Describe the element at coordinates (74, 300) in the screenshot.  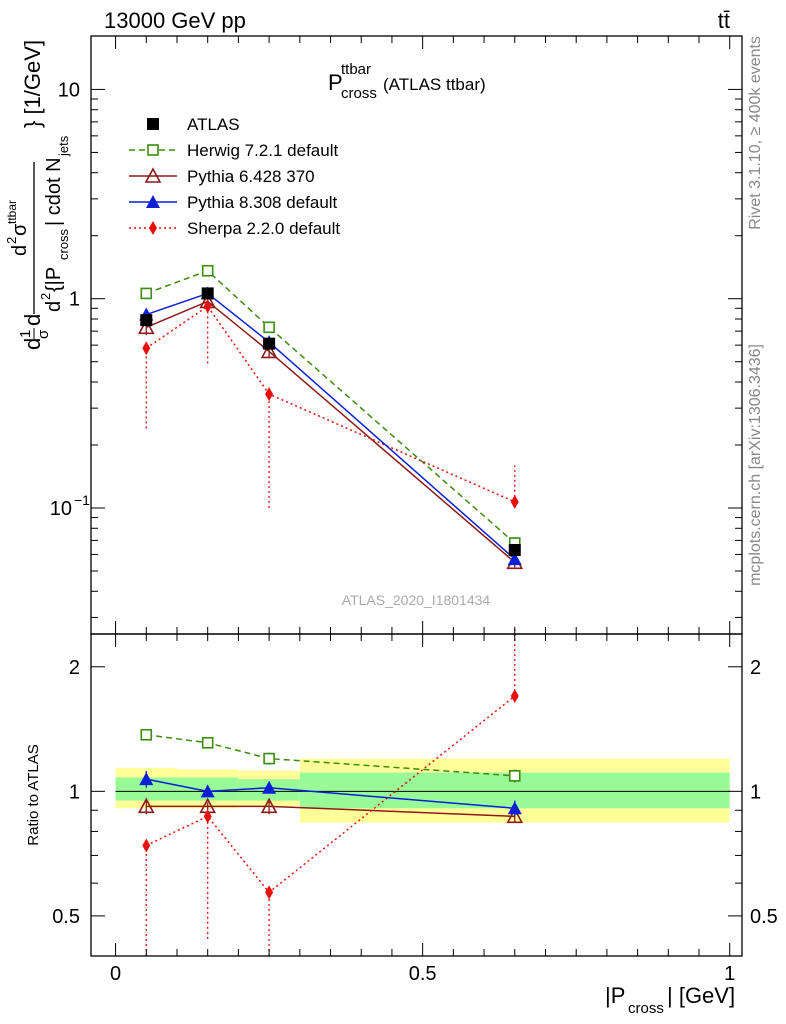
I see `main-y-tick-label: 1` at that location.